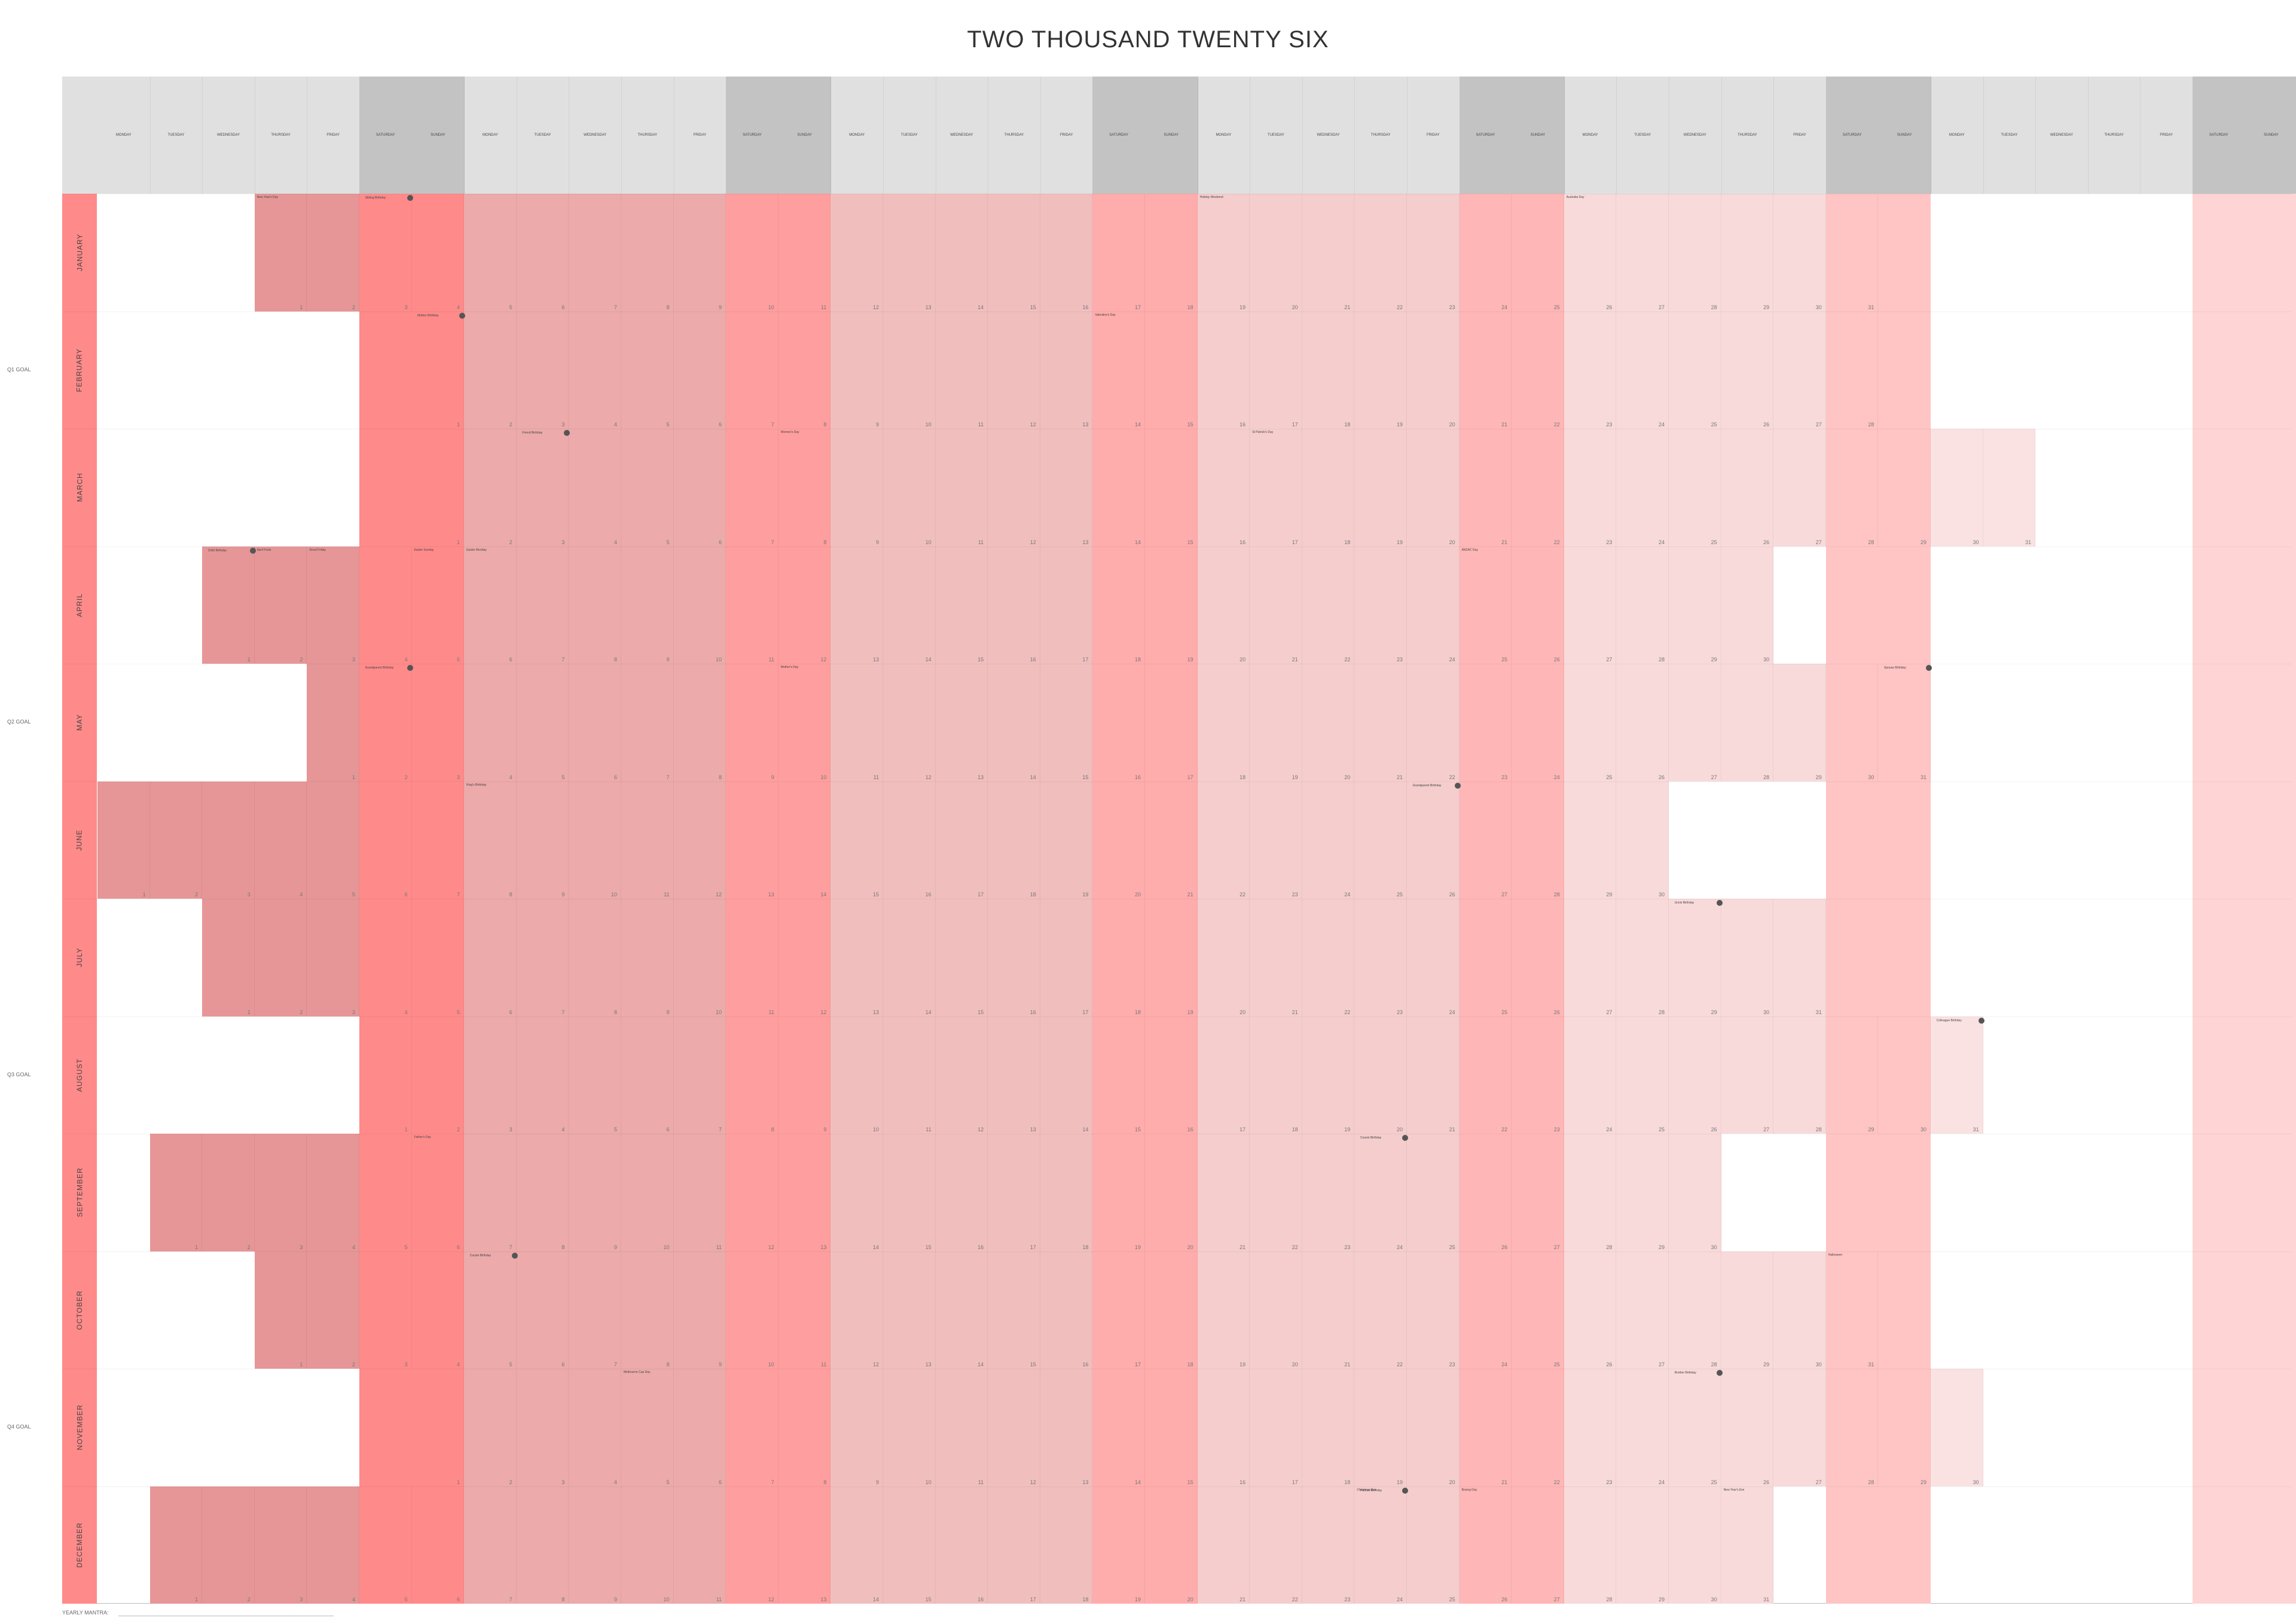  Describe the element at coordinates (1734, 1490) in the screenshot. I see `calendar-event: New Year's Eve` at that location.